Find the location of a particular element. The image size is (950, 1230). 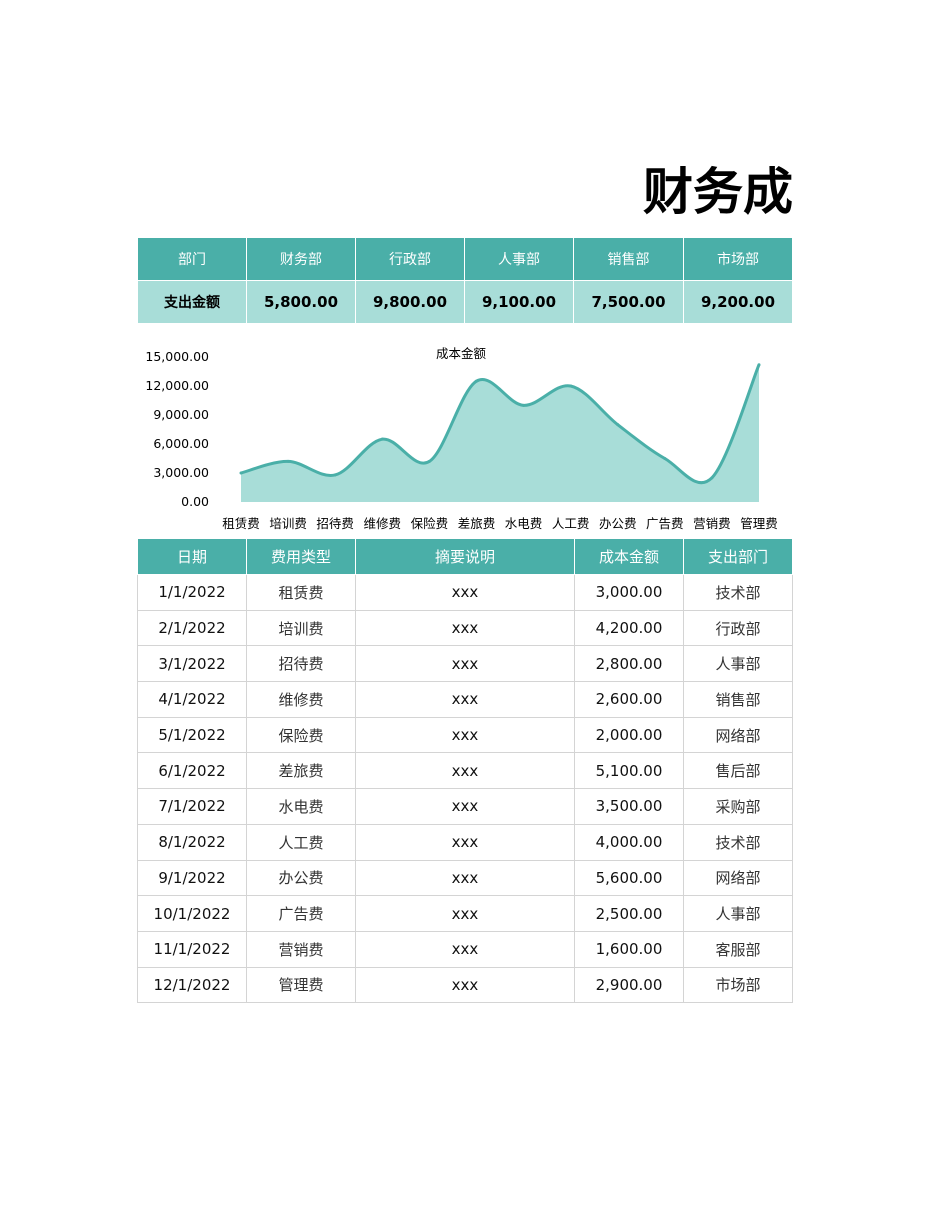

table-row: 3/1/2022 招待费 xxx 2,800.00 人事部 is located at coordinates (465, 664).